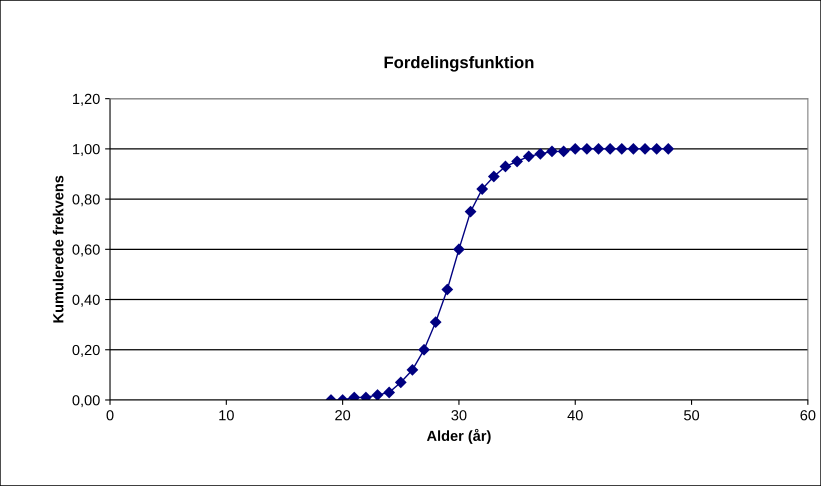  I want to click on x-tick-label: 0, so click(110, 415).